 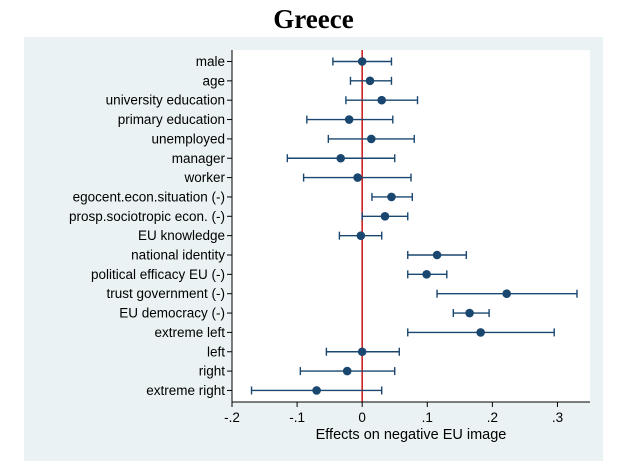 What do you see at coordinates (557, 417) in the screenshot?
I see `xtick-label: .3` at bounding box center [557, 417].